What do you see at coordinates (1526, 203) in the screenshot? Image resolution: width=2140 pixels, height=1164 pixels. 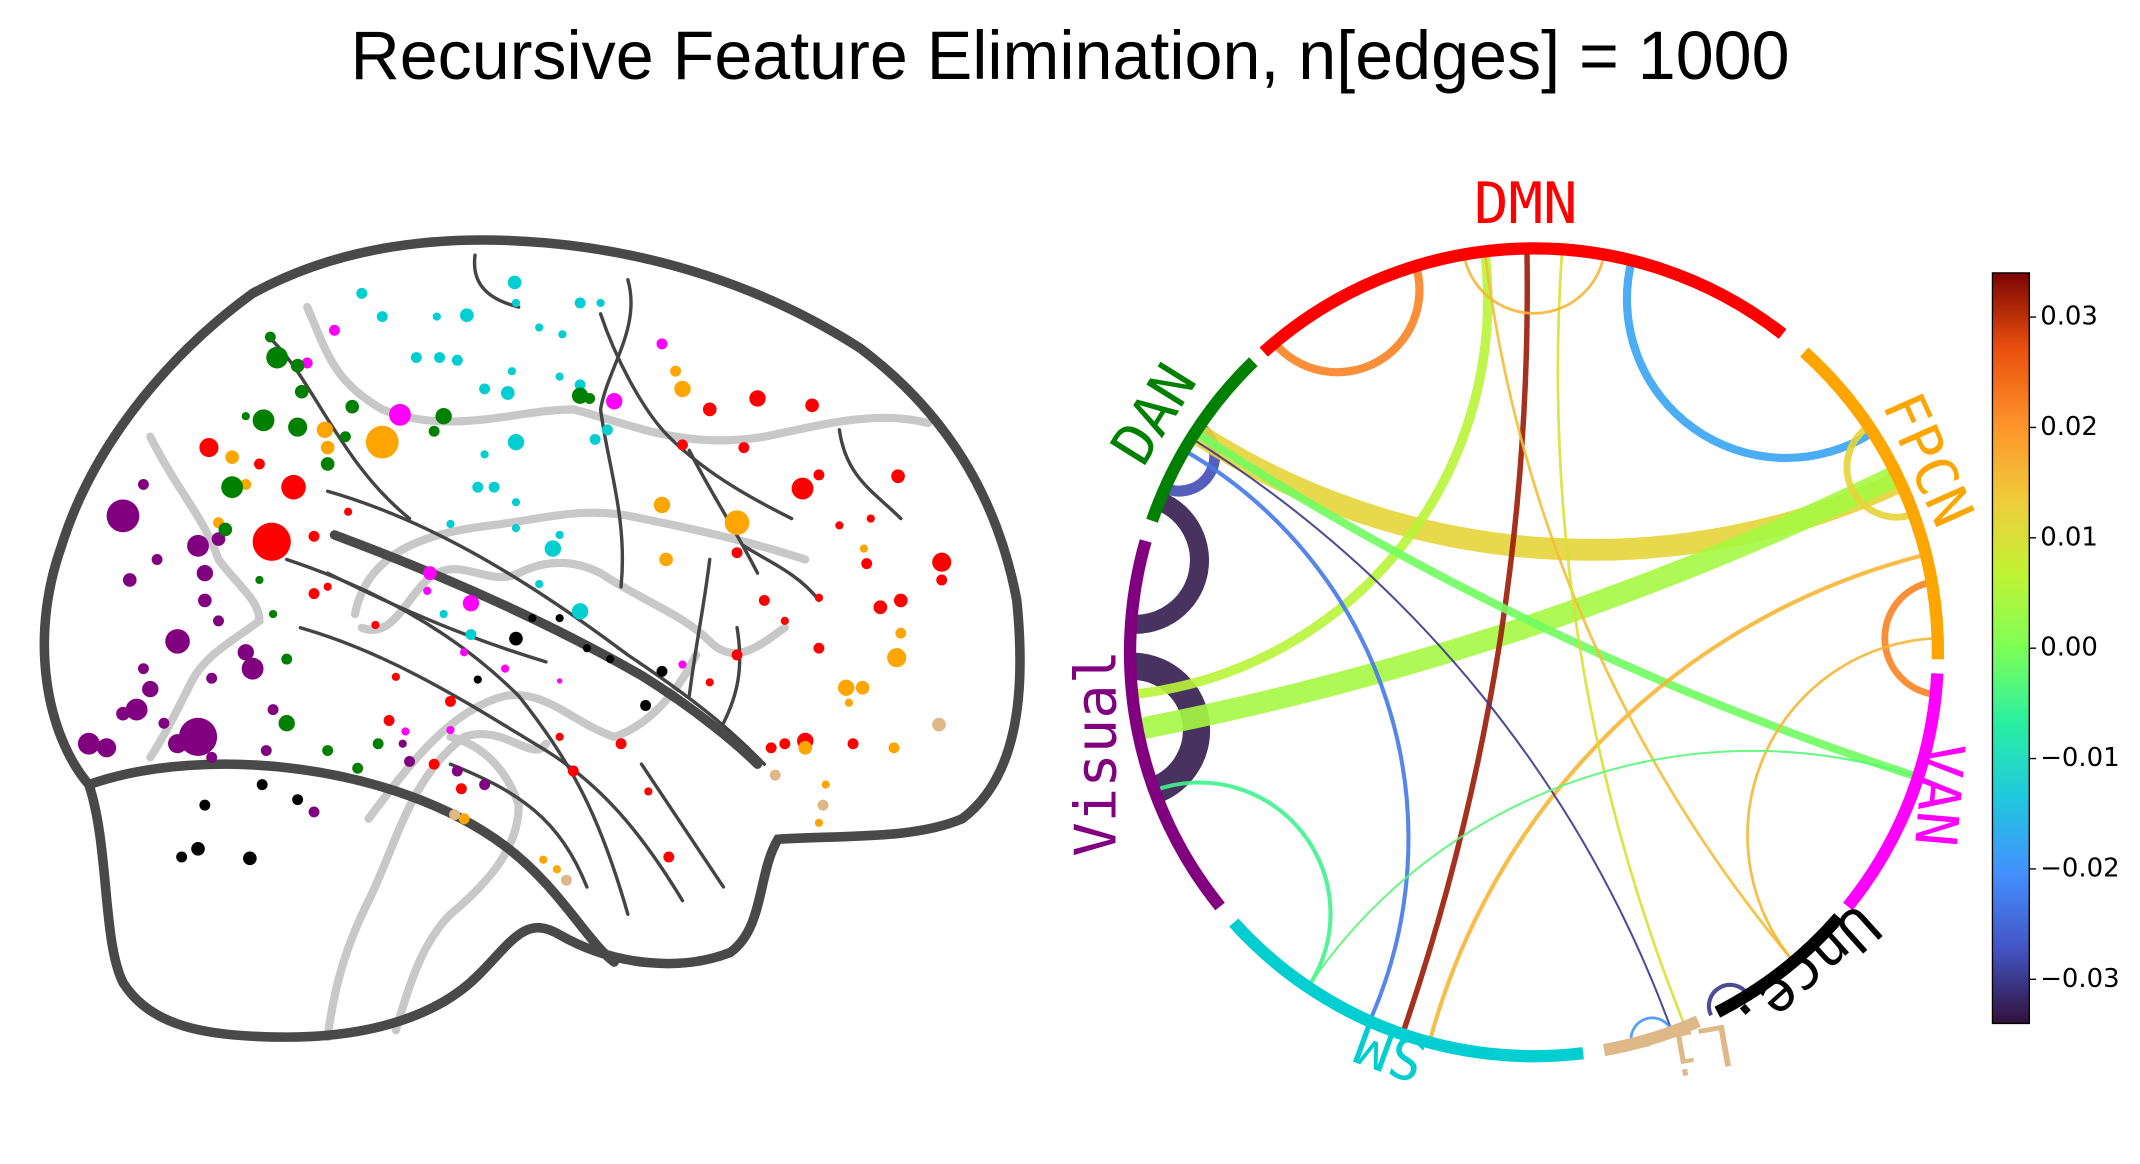 I see `network-label: DMN` at bounding box center [1526, 203].